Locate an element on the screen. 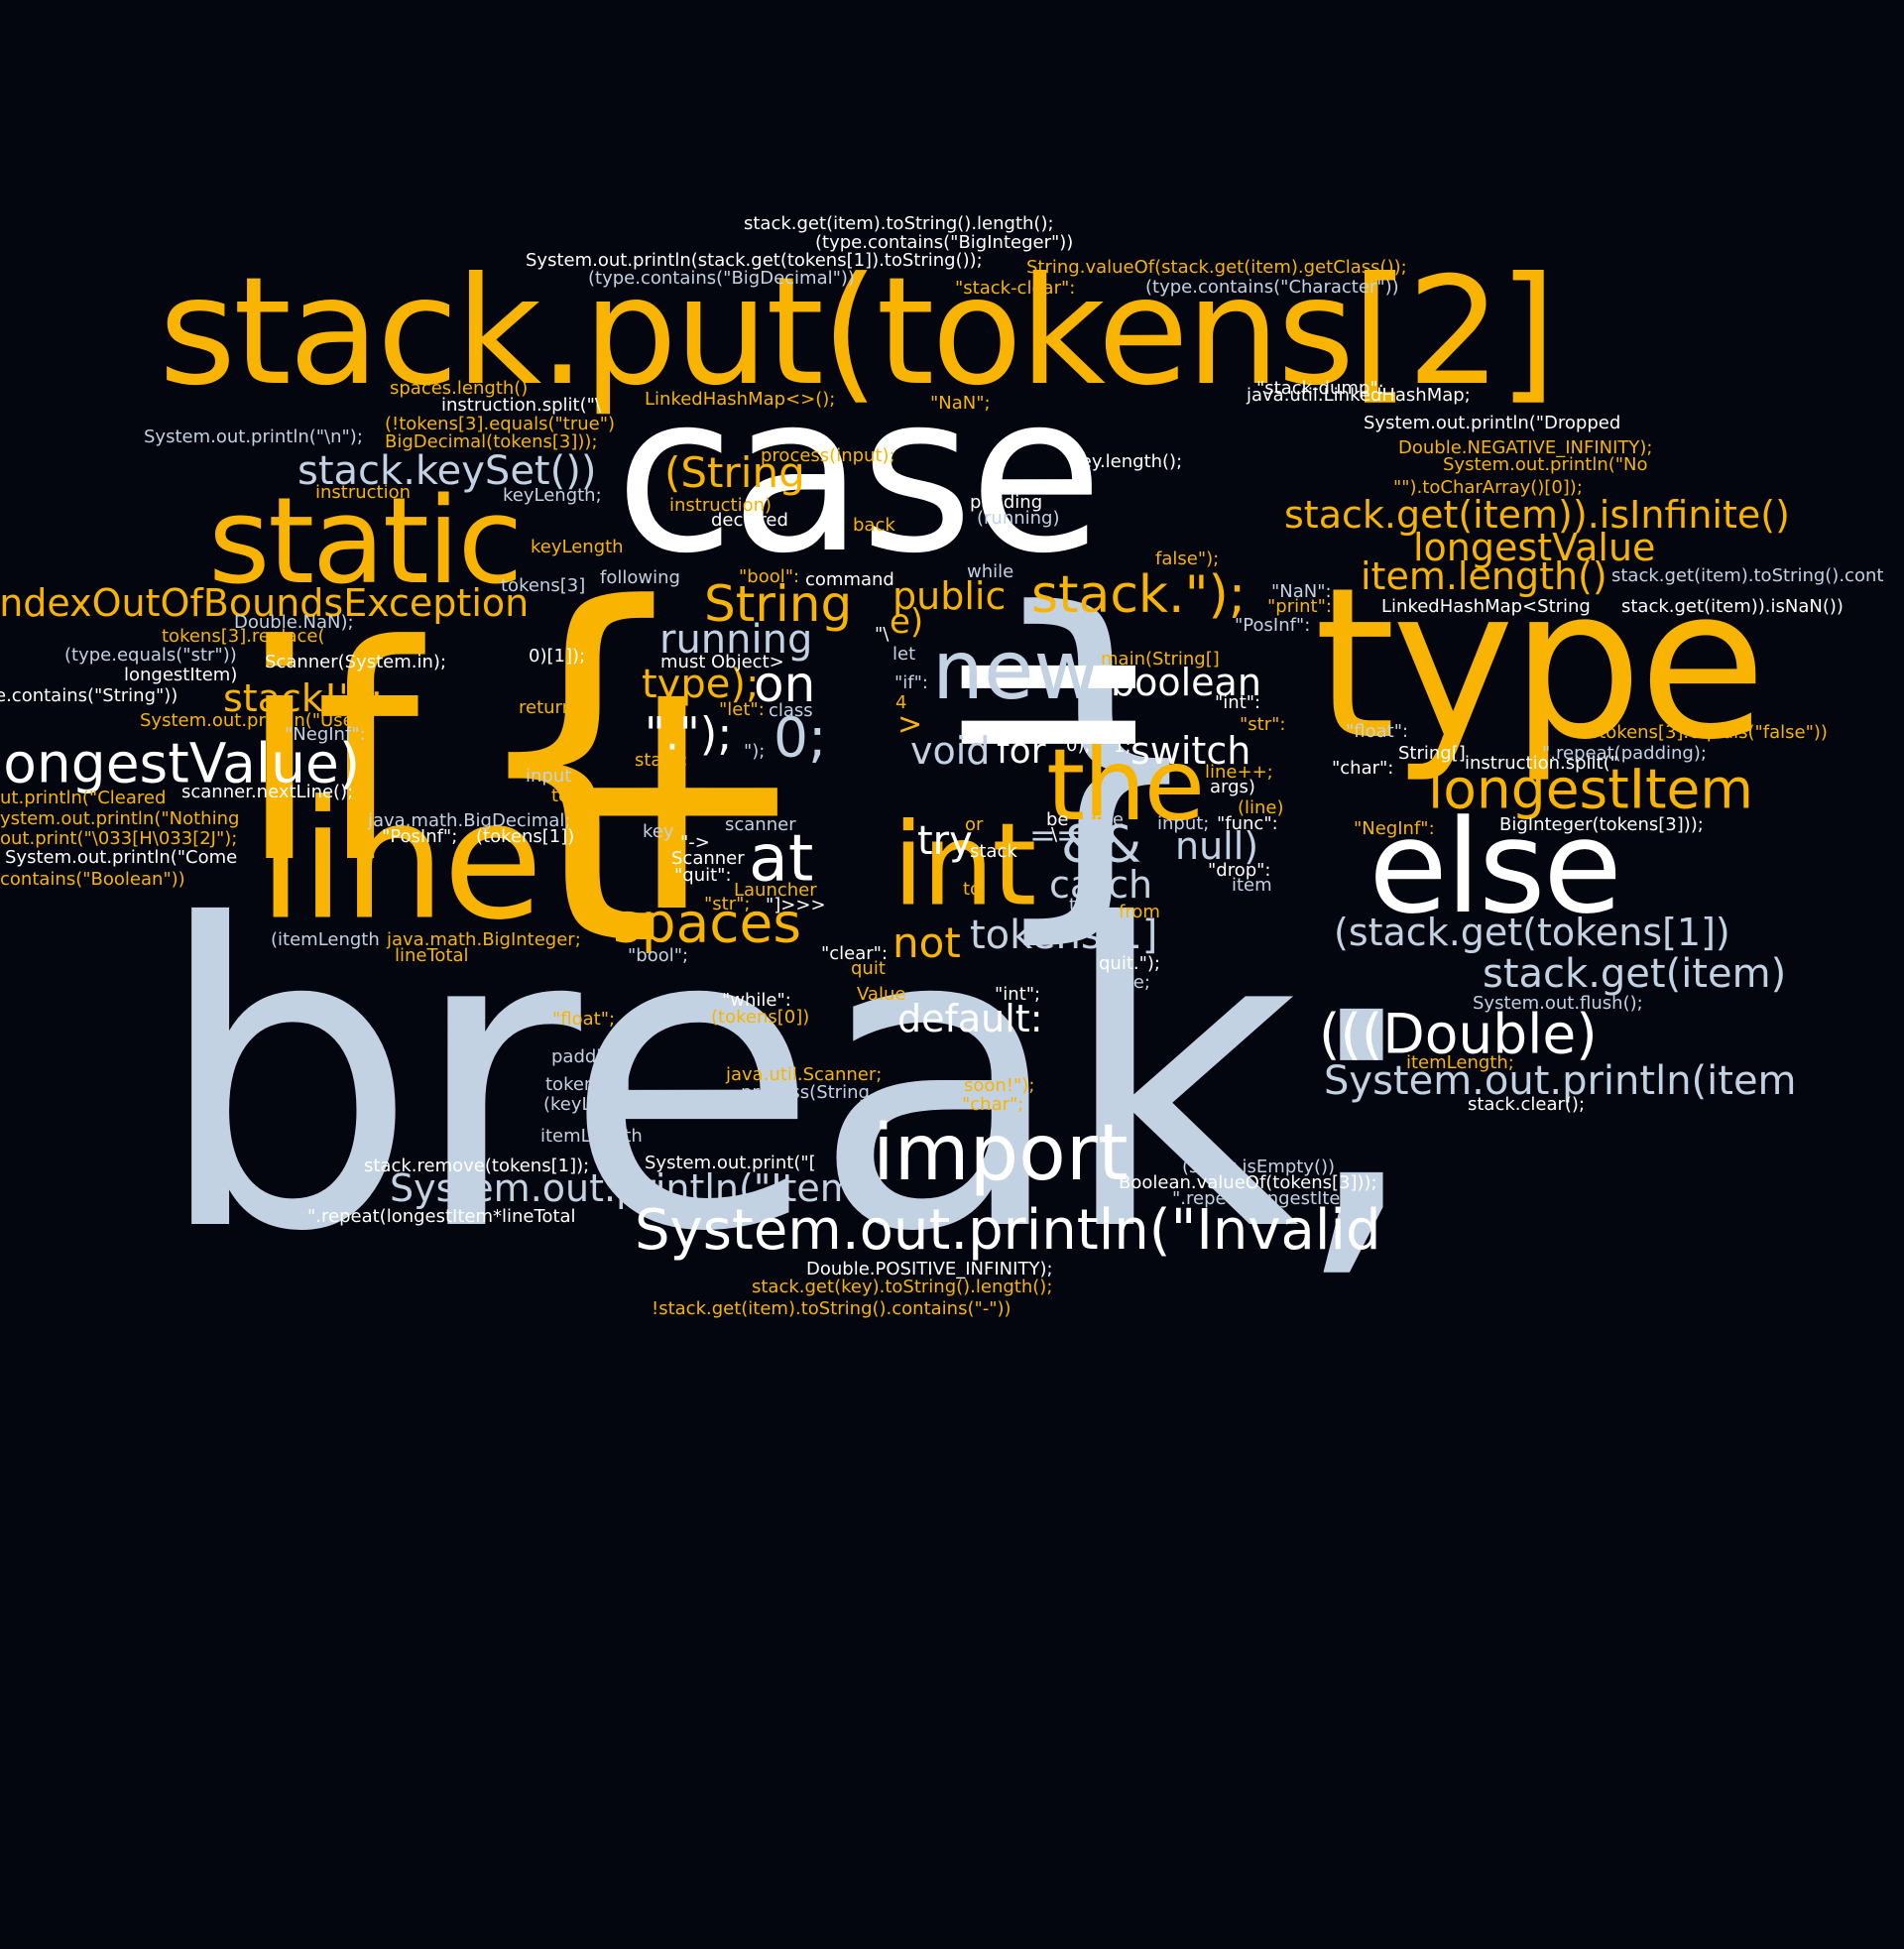 The width and height of the screenshot is (1904, 1949). cloud-word: out.print("\033[H\033[2J"); is located at coordinates (119, 839).